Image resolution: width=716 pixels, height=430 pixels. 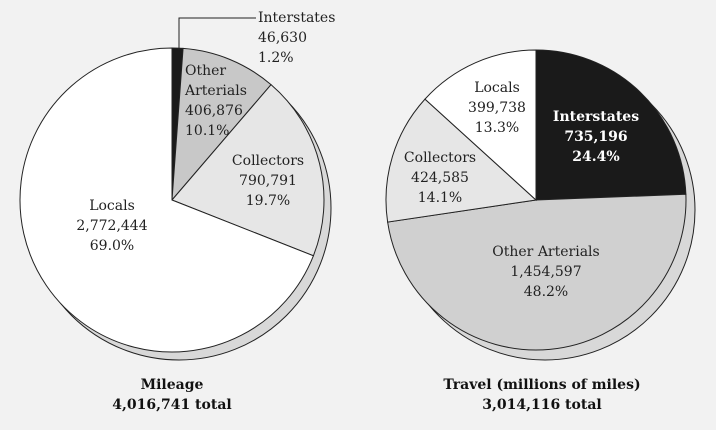 What do you see at coordinates (172, 385) in the screenshot?
I see `mileage-title: Mileage` at bounding box center [172, 385].